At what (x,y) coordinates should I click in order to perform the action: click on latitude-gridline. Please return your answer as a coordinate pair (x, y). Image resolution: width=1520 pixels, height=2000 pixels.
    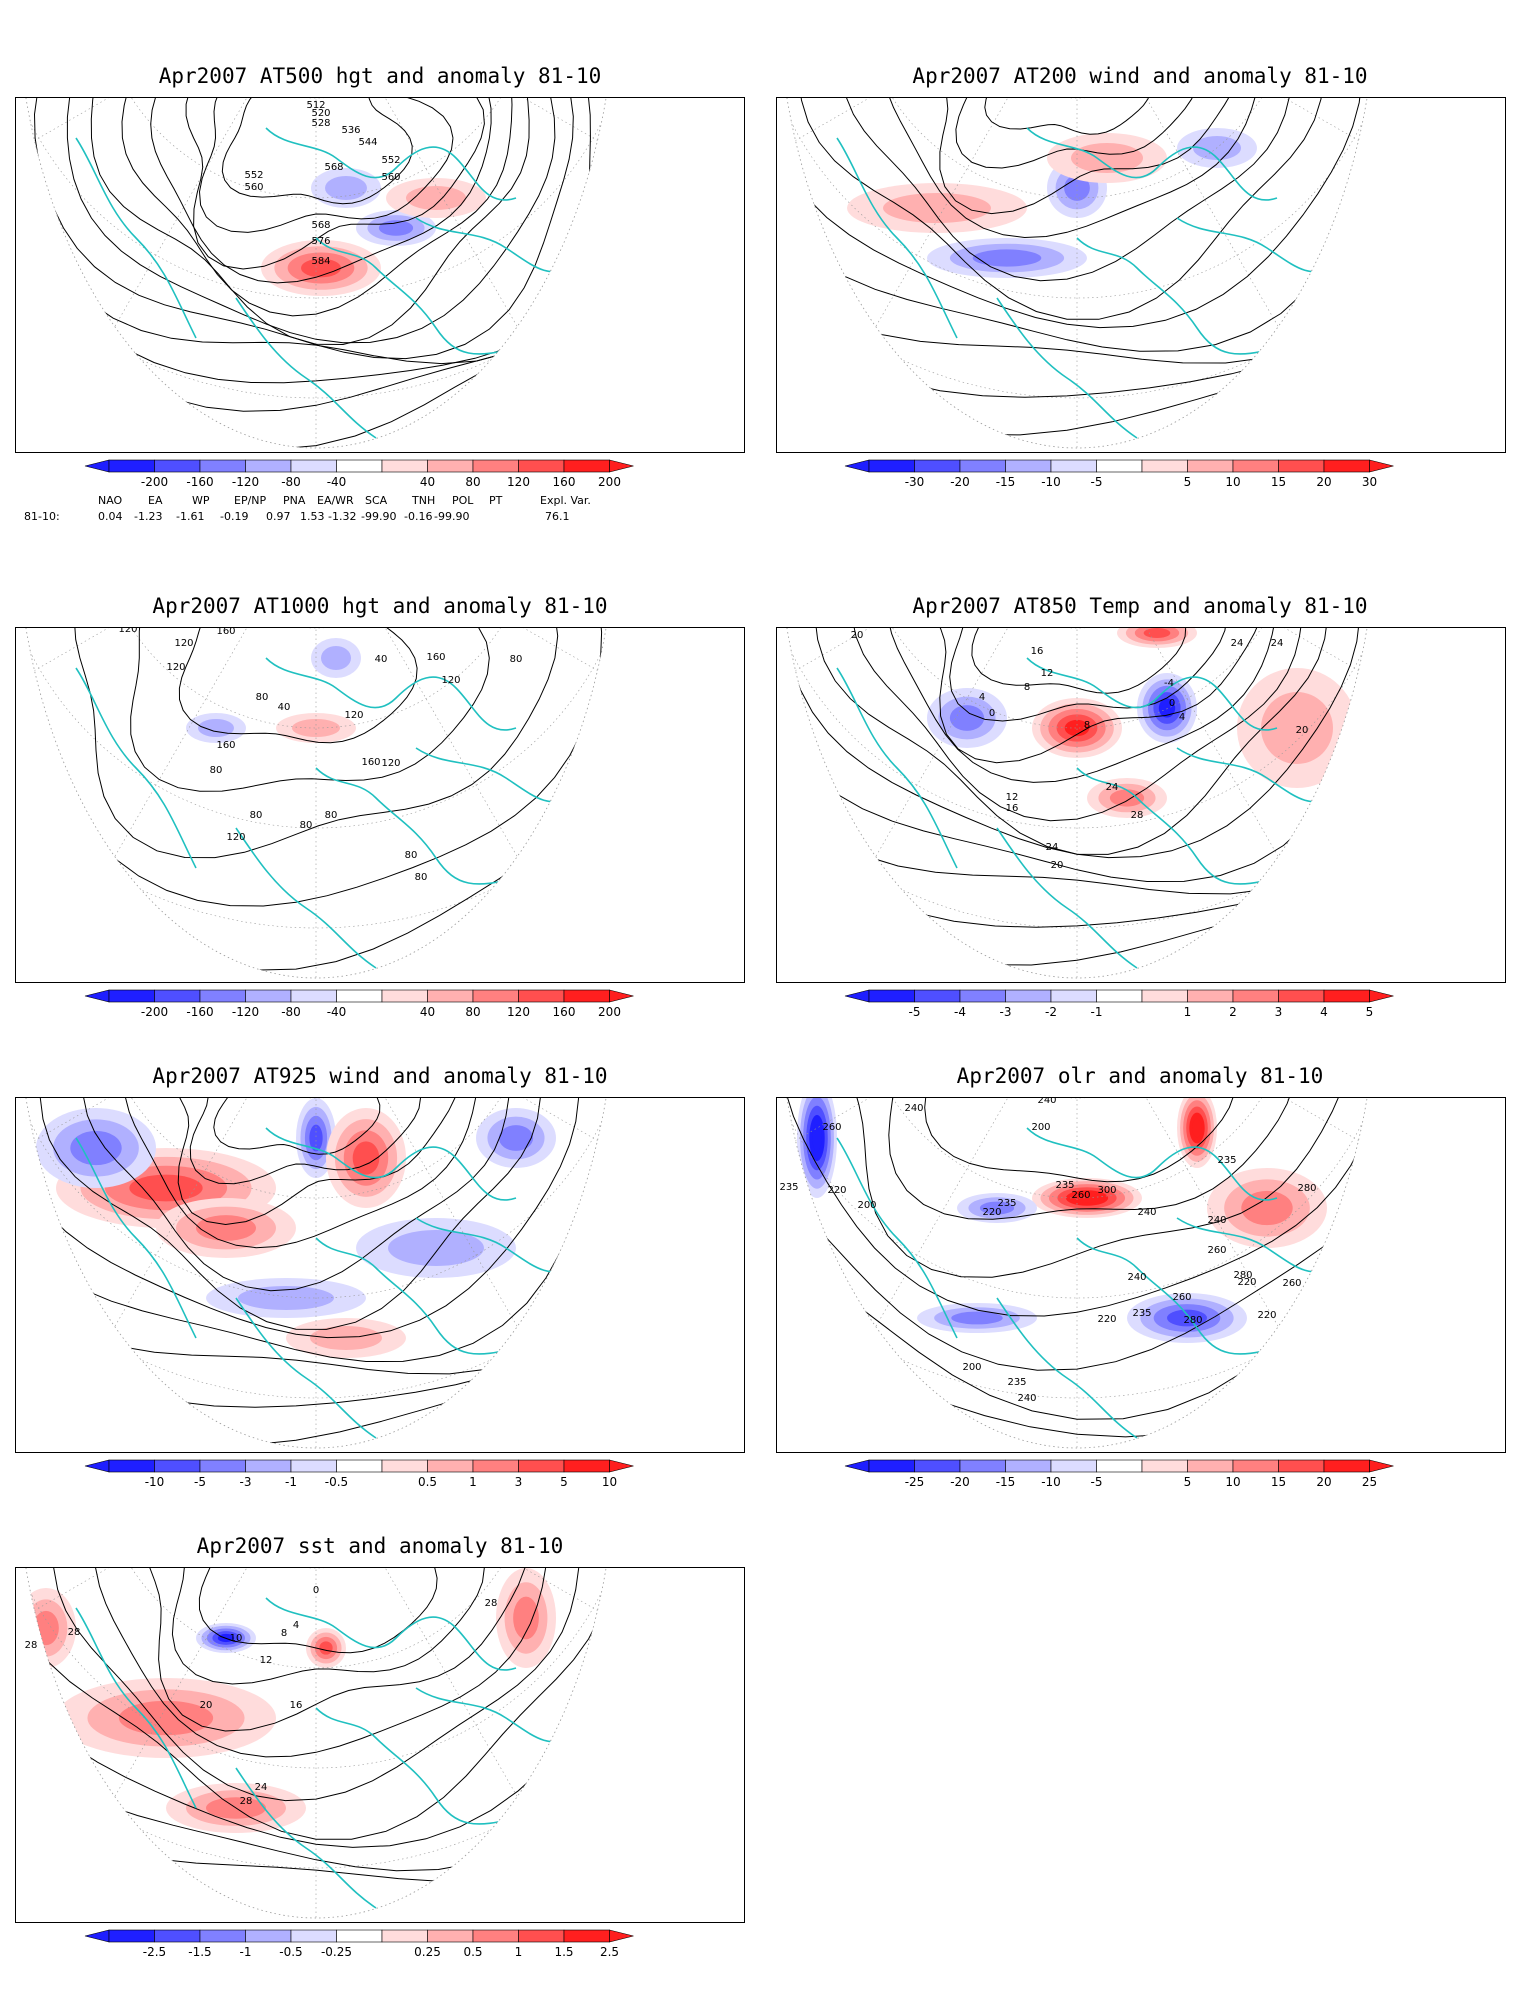
    Looking at the image, I should click on (1077, 1248).